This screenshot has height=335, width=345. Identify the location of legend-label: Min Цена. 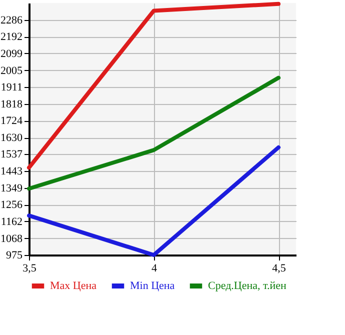
(152, 286).